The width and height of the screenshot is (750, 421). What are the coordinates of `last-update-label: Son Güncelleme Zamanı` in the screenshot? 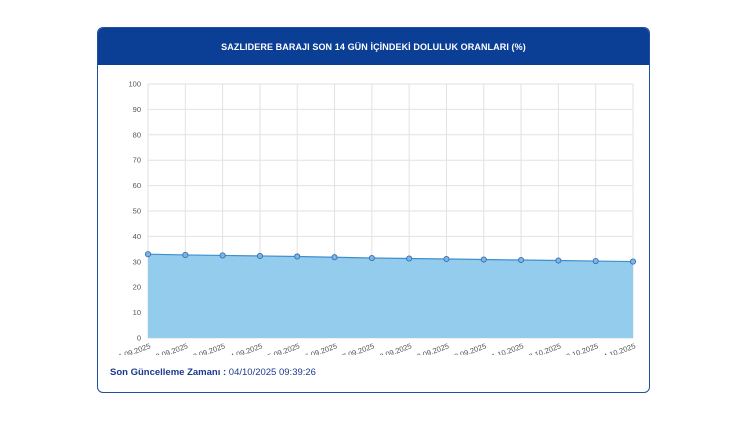 It's located at (165, 372).